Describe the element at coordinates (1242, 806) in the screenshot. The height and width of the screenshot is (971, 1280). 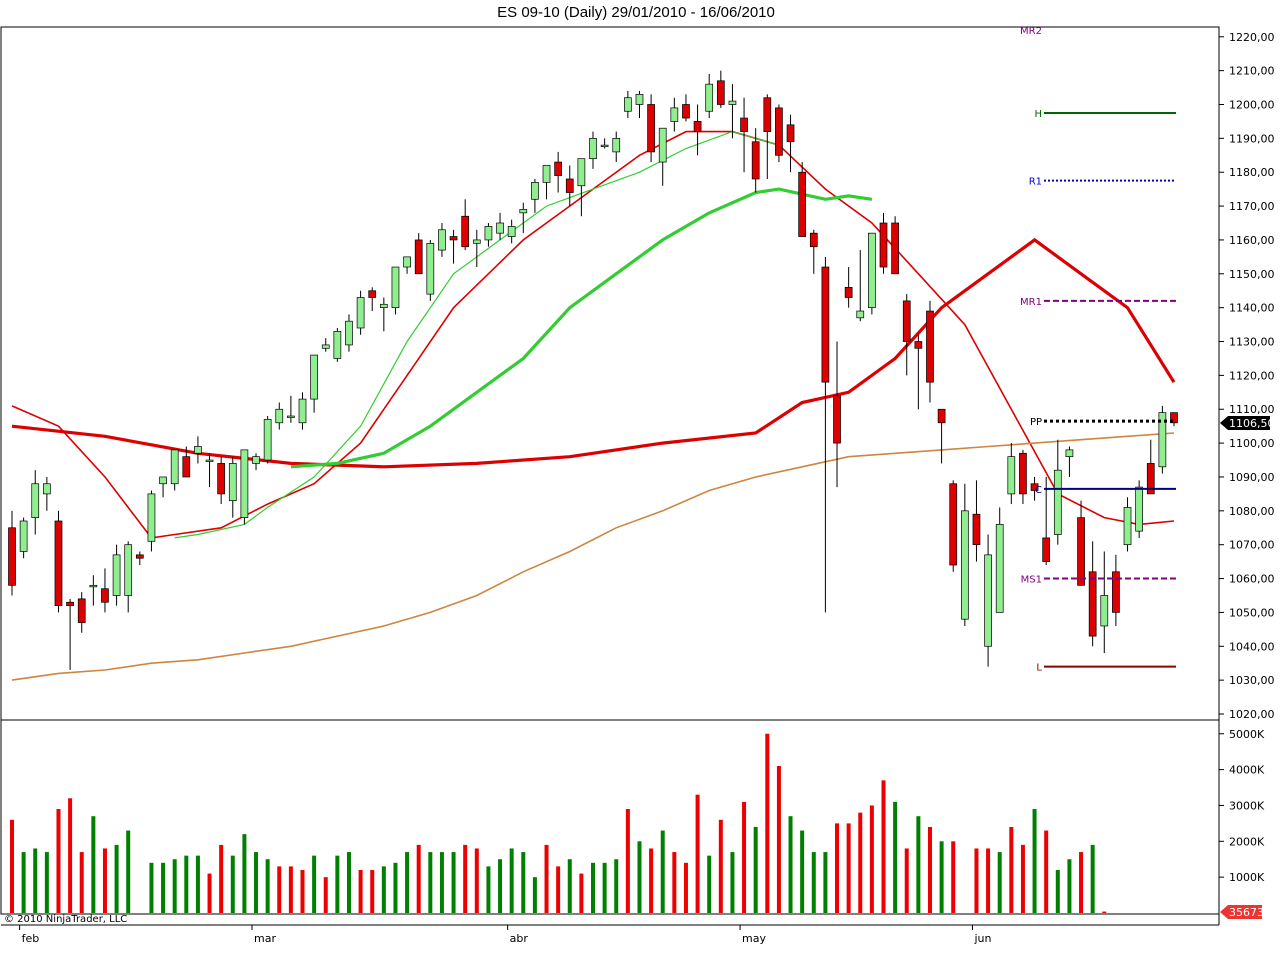
I see `volume-axis: 1000K 2000K 3000K 4000K 5000K` at that location.